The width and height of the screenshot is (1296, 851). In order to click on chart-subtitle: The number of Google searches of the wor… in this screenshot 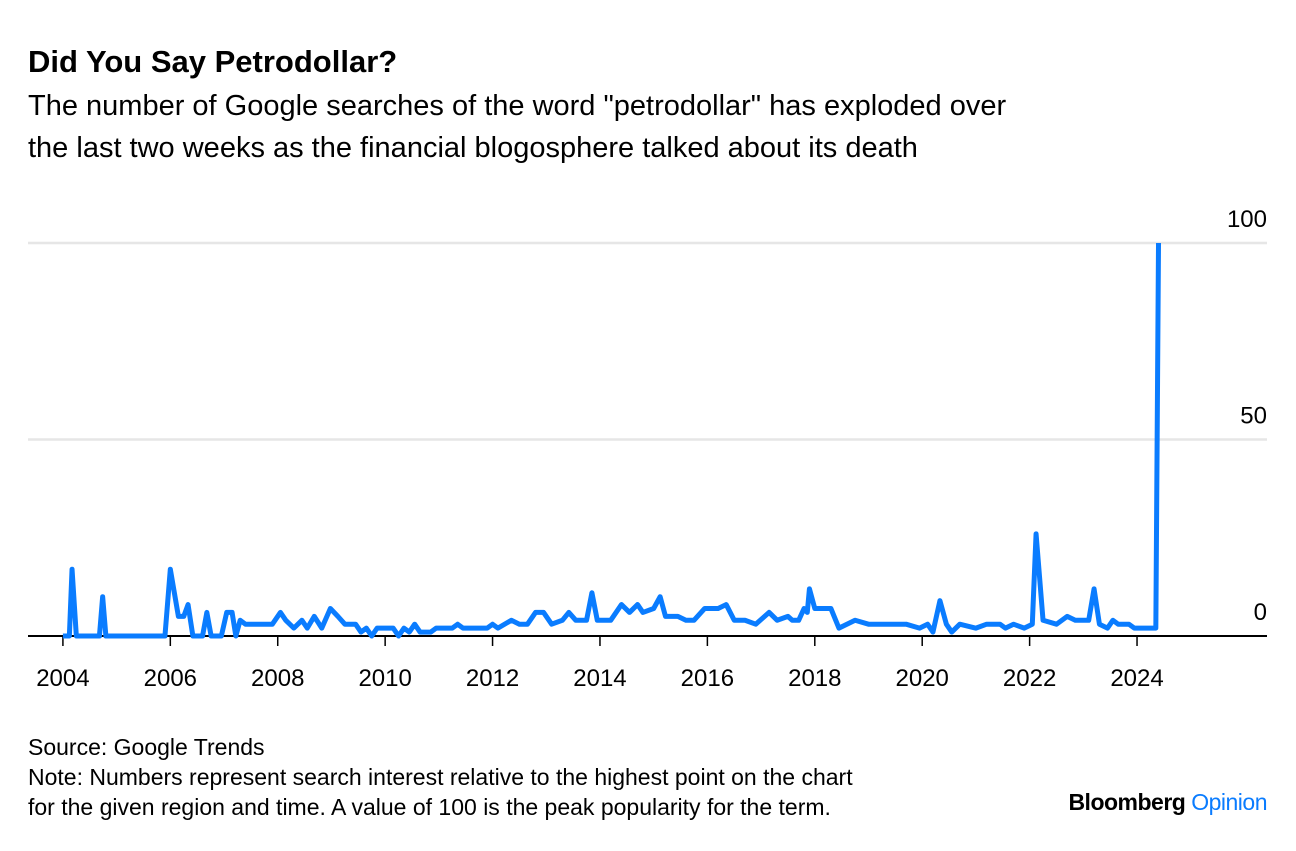, I will do `click(517, 106)`.